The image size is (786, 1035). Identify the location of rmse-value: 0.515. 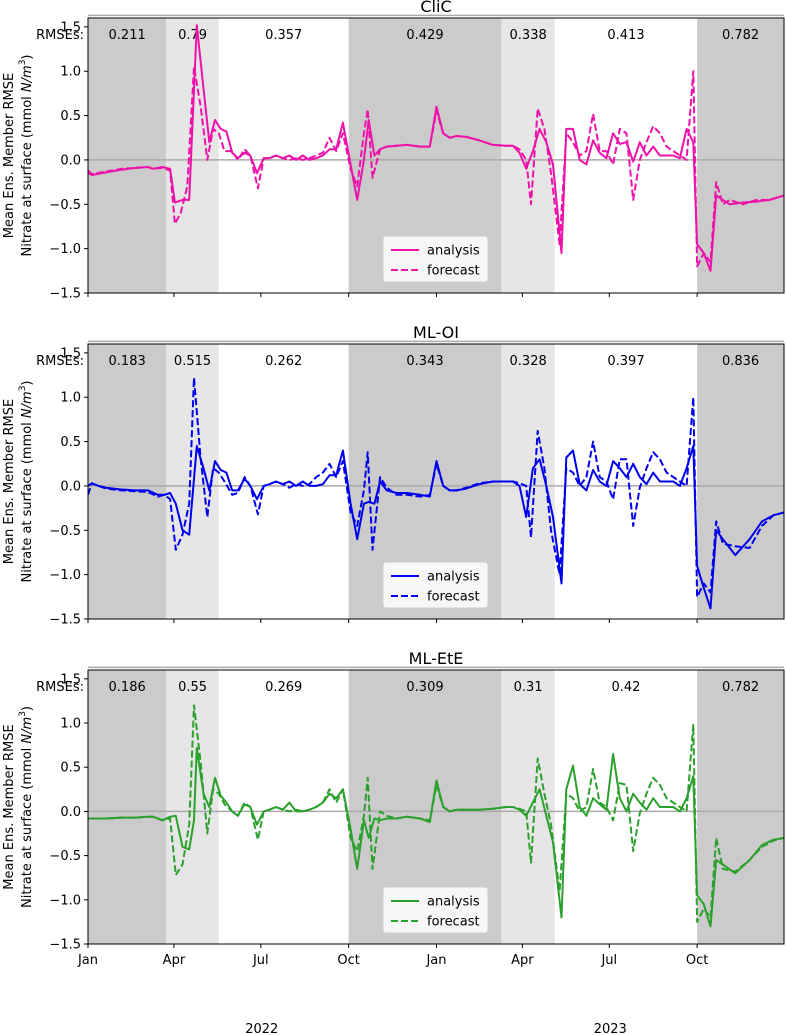
(192, 361).